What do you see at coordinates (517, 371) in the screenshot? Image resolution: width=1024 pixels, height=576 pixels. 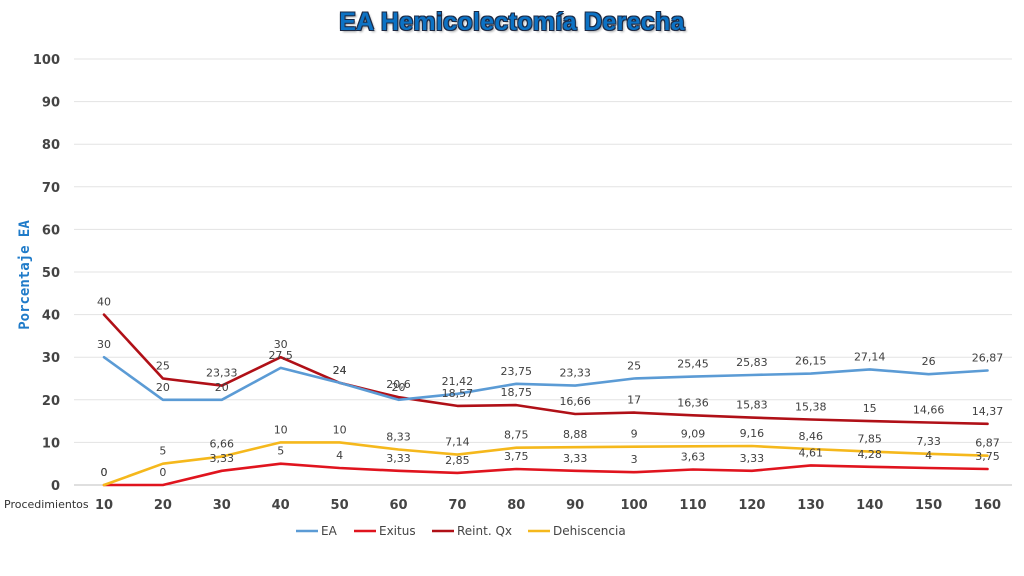 I see `data-label: 23,75` at bounding box center [517, 371].